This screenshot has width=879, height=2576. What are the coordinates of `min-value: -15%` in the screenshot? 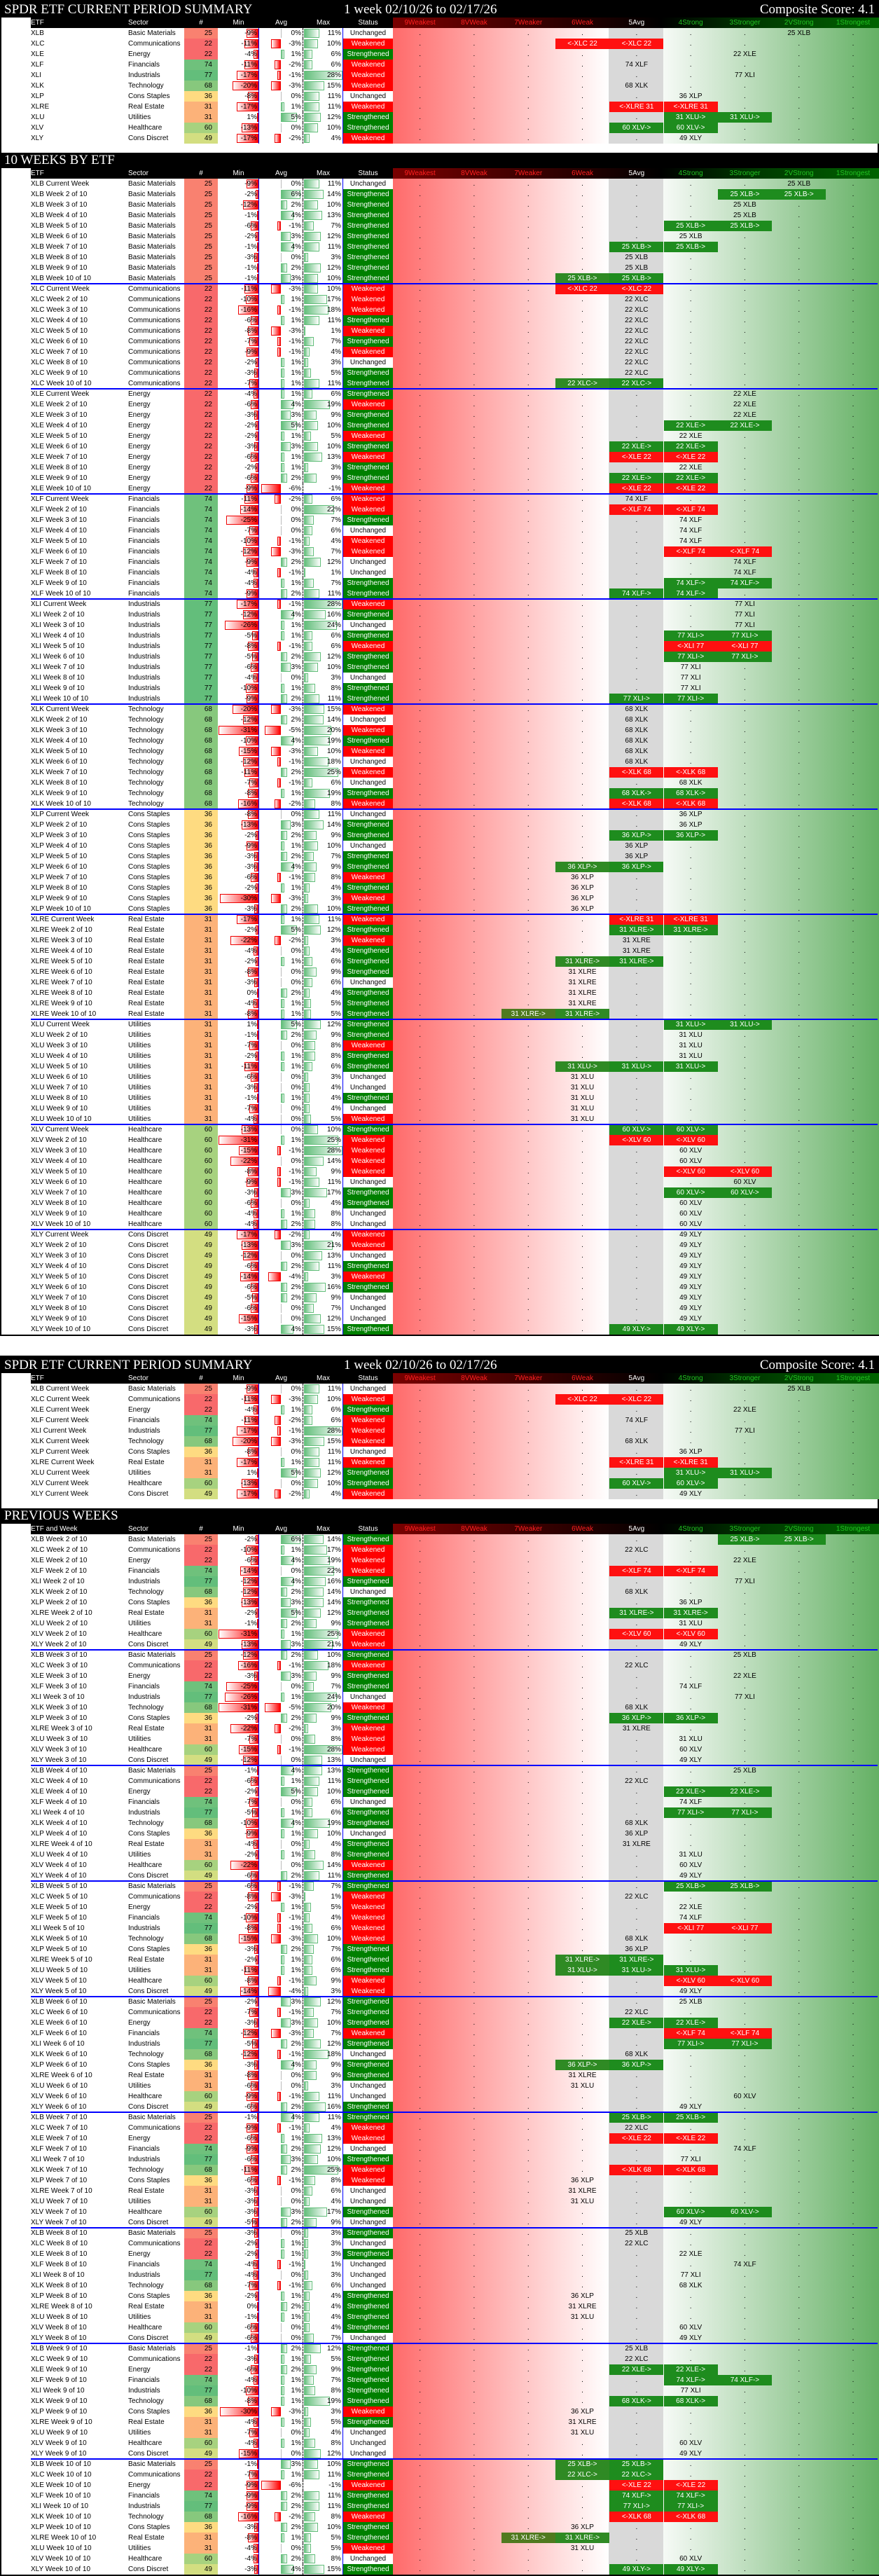 It's located at (249, 1319).